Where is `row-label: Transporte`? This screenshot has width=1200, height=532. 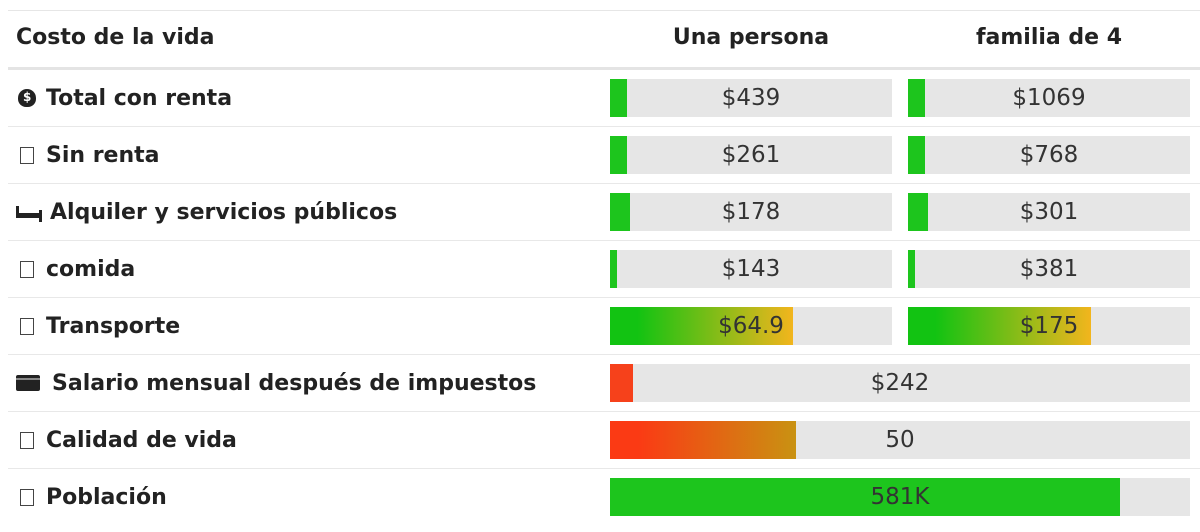
row-label: Transporte is located at coordinates (98, 326).